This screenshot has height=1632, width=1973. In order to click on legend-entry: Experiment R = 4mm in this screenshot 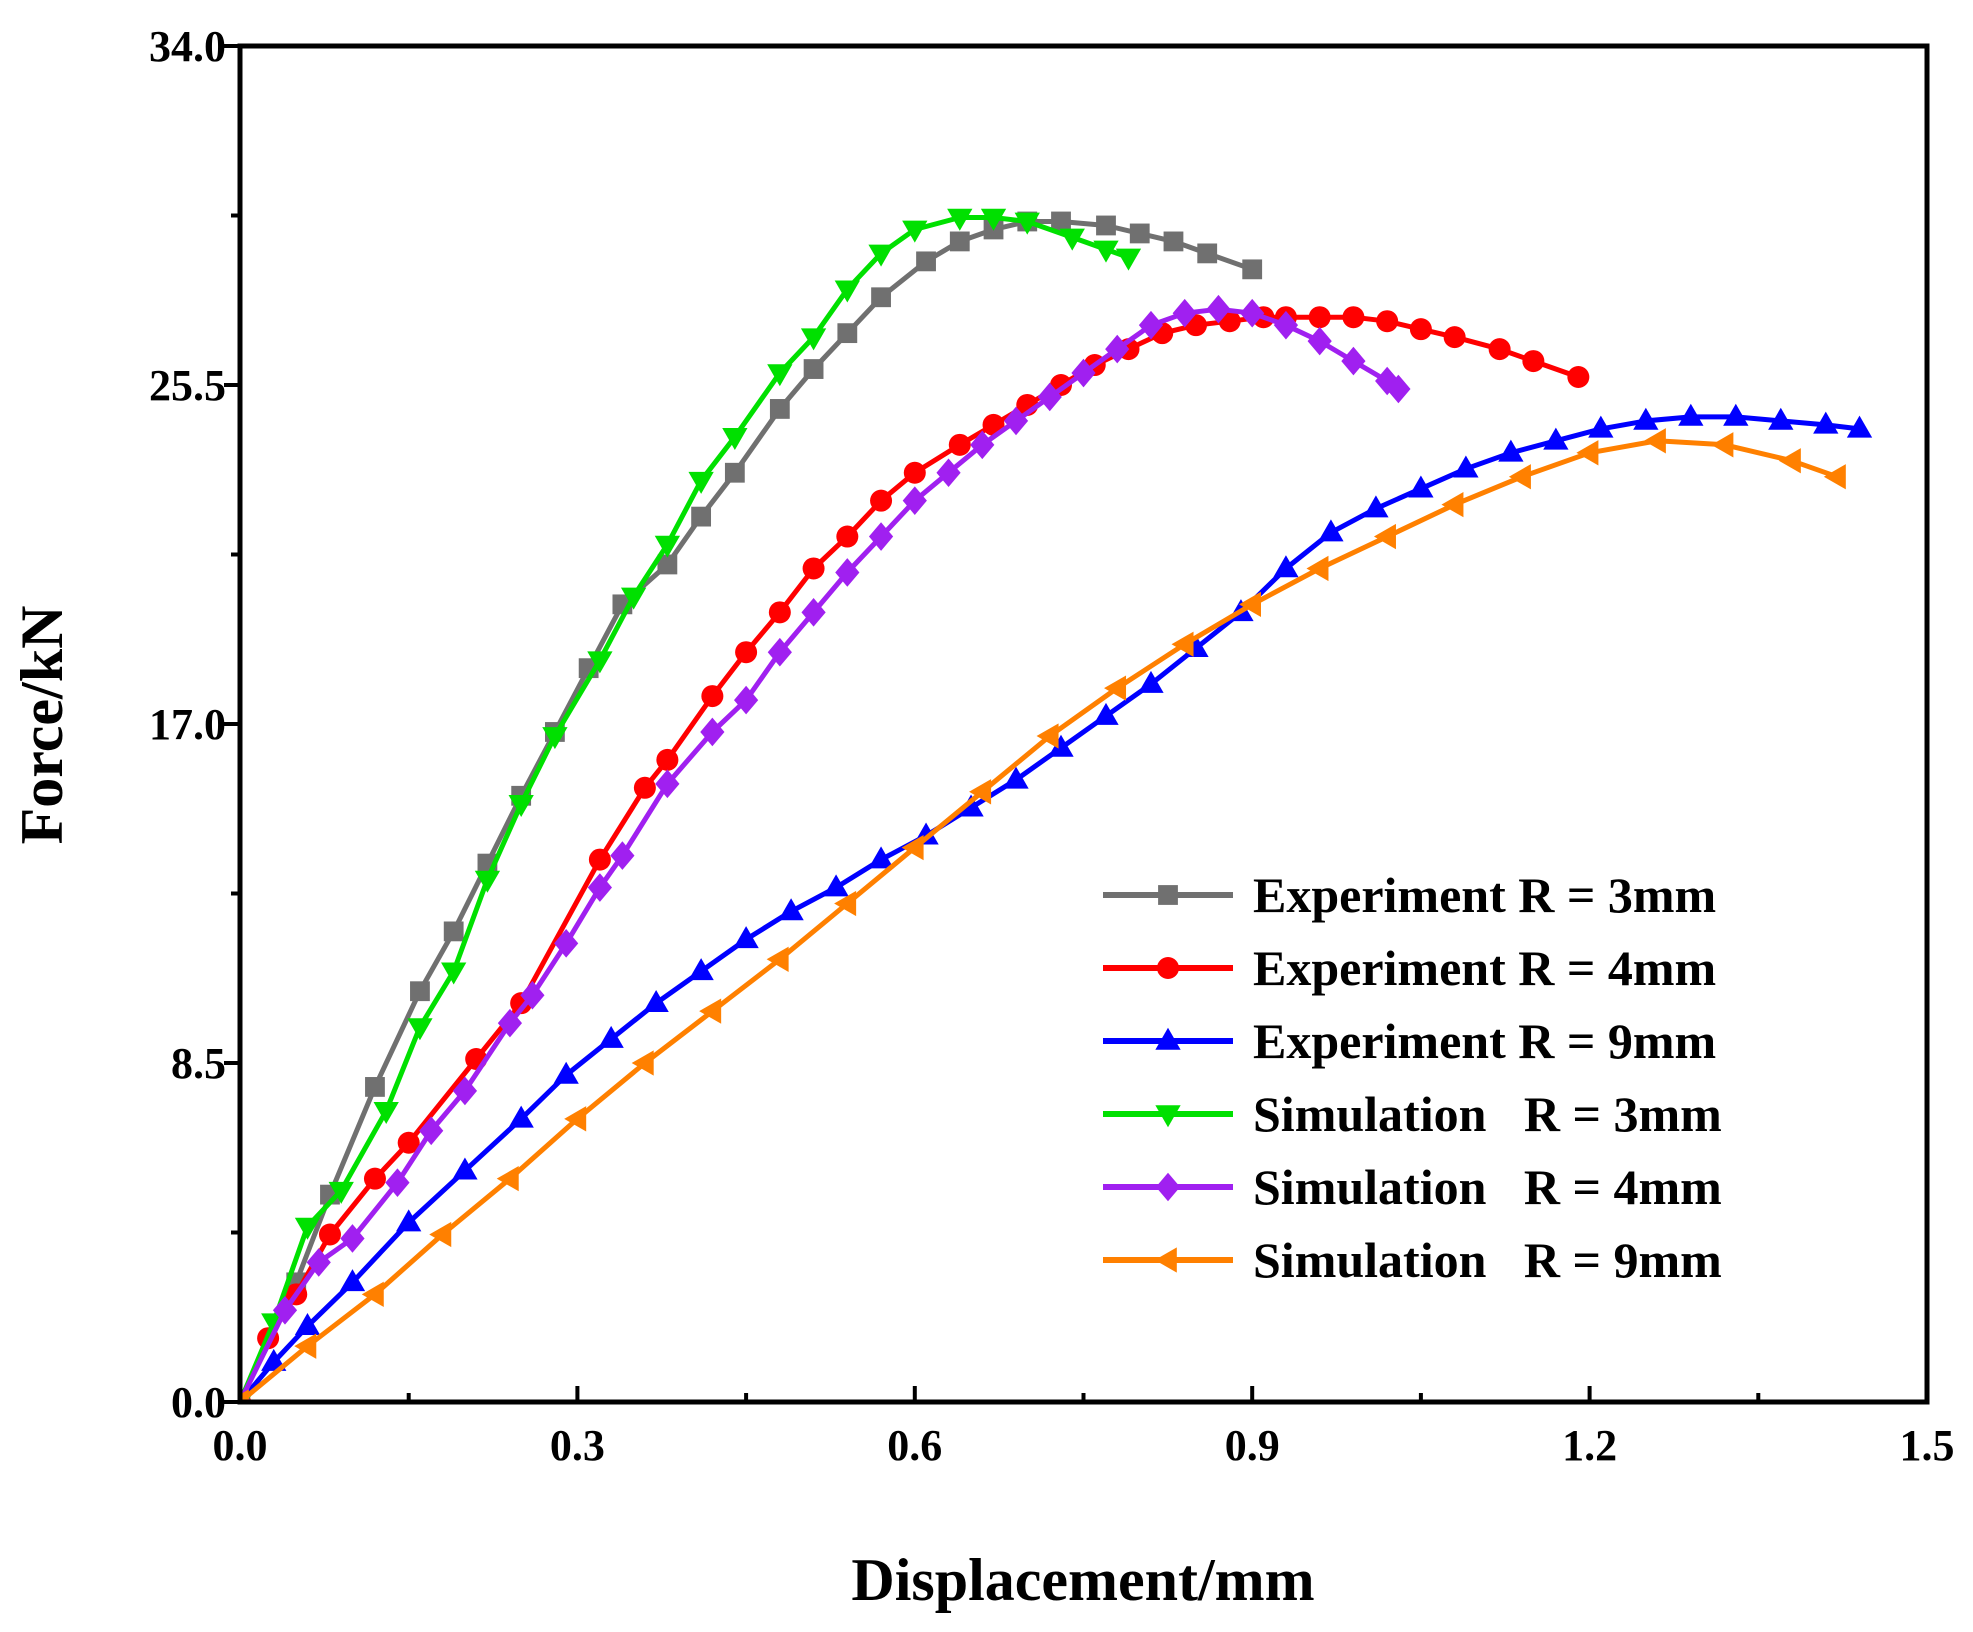, I will do `click(1409, 968)`.